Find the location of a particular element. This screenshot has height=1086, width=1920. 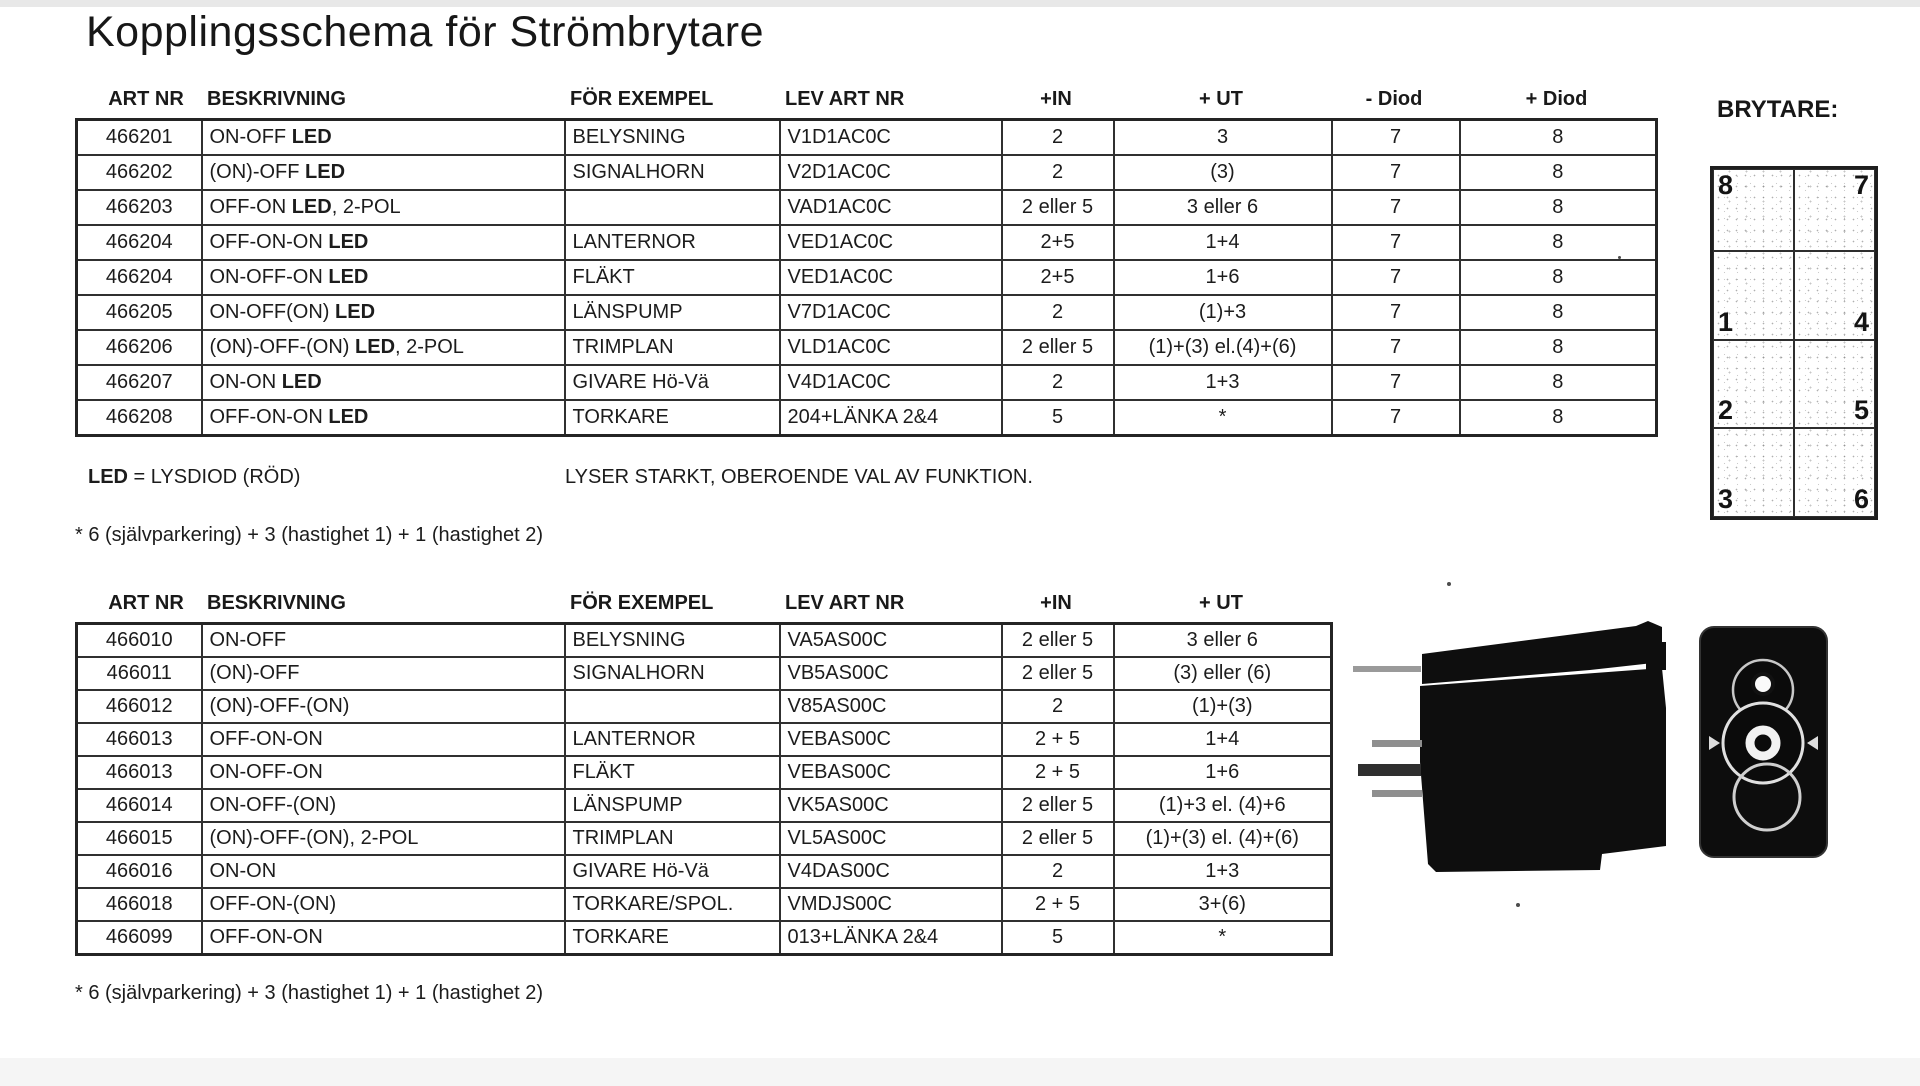

brytare-cell: 8 is located at coordinates (1753, 210).